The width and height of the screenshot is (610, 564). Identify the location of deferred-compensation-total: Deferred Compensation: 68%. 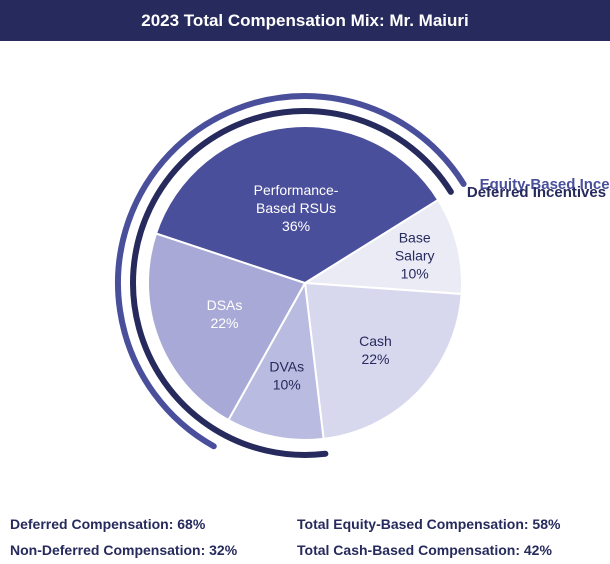
(108, 524).